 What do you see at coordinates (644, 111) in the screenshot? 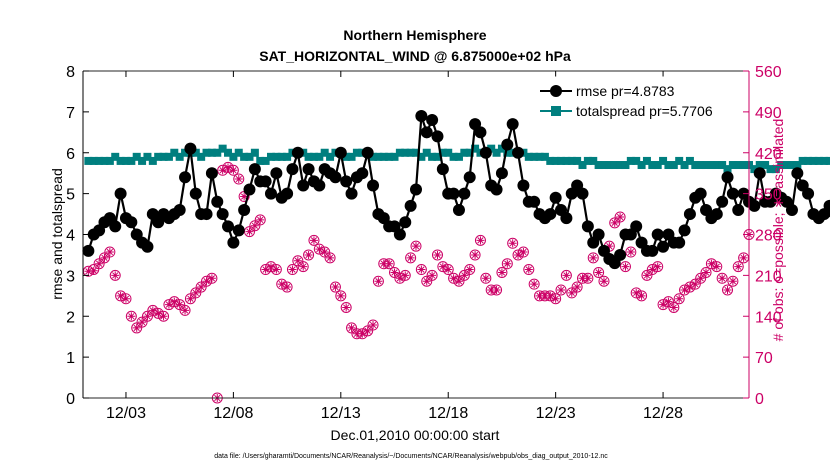
I see `legend-spread-label: totalspread pr=5.7706` at bounding box center [644, 111].